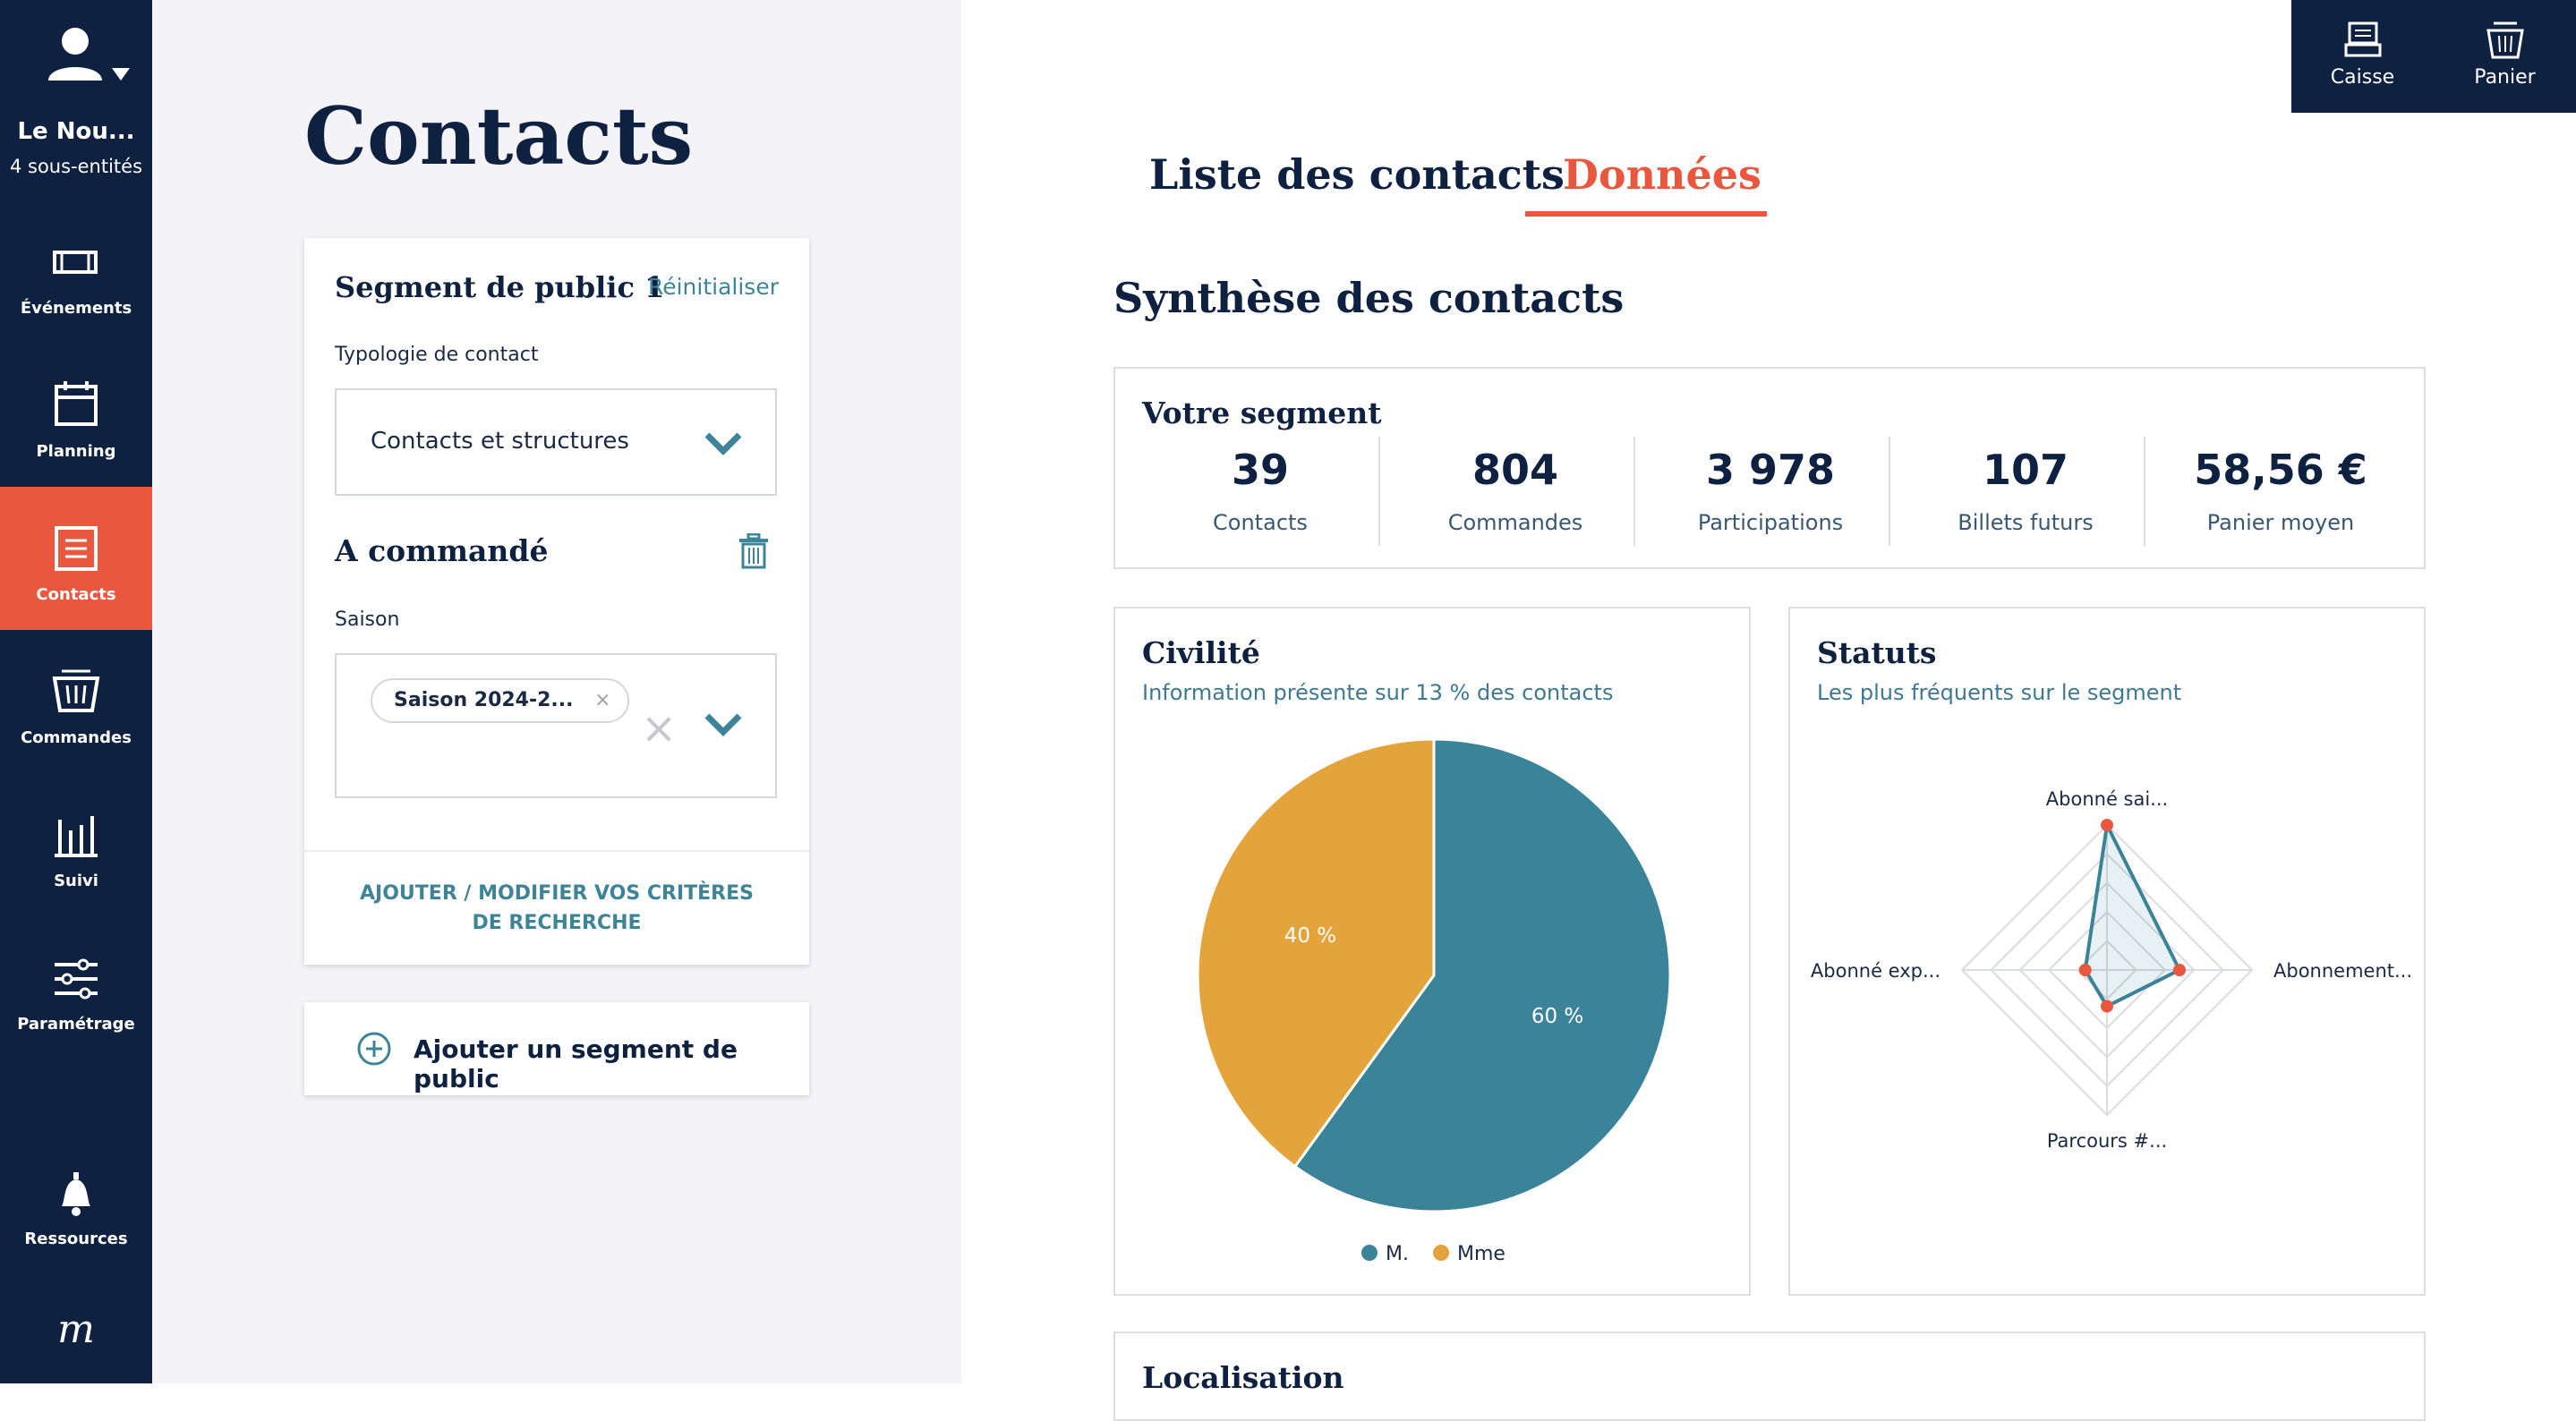  Describe the element at coordinates (1646, 214) in the screenshot. I see `active-tab-indicator` at that location.